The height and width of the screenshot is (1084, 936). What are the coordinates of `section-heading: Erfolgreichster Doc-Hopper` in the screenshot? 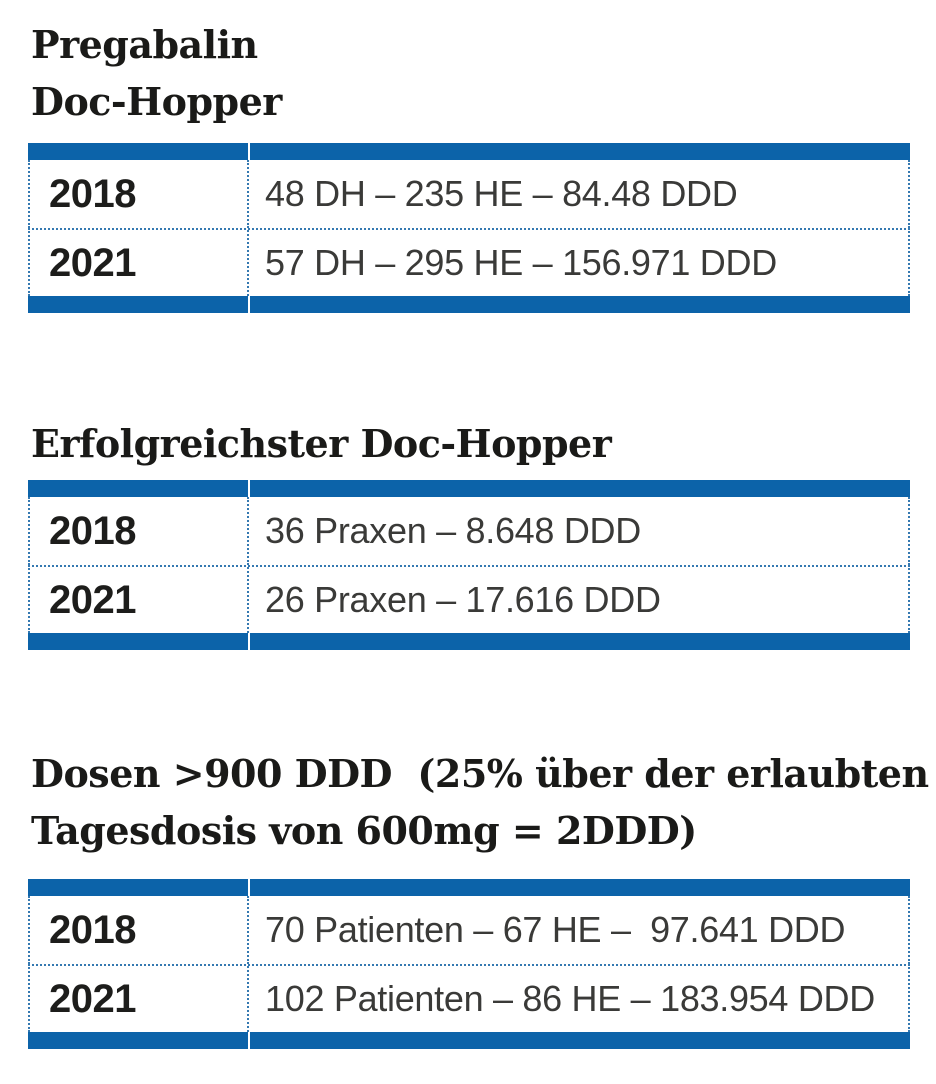 It's located at (483, 443).